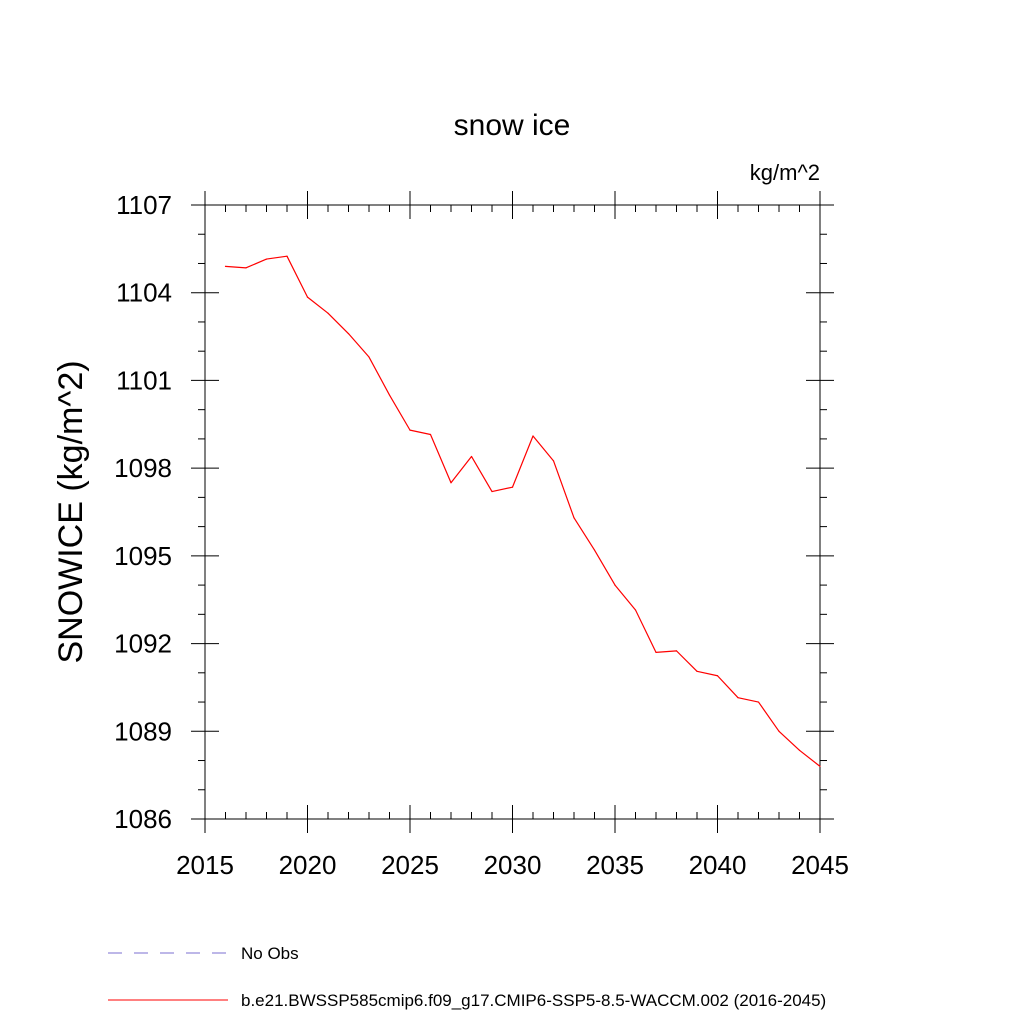 The height and width of the screenshot is (1024, 1024). Describe the element at coordinates (308, 865) in the screenshot. I see `x-tick-label: 2020` at that location.